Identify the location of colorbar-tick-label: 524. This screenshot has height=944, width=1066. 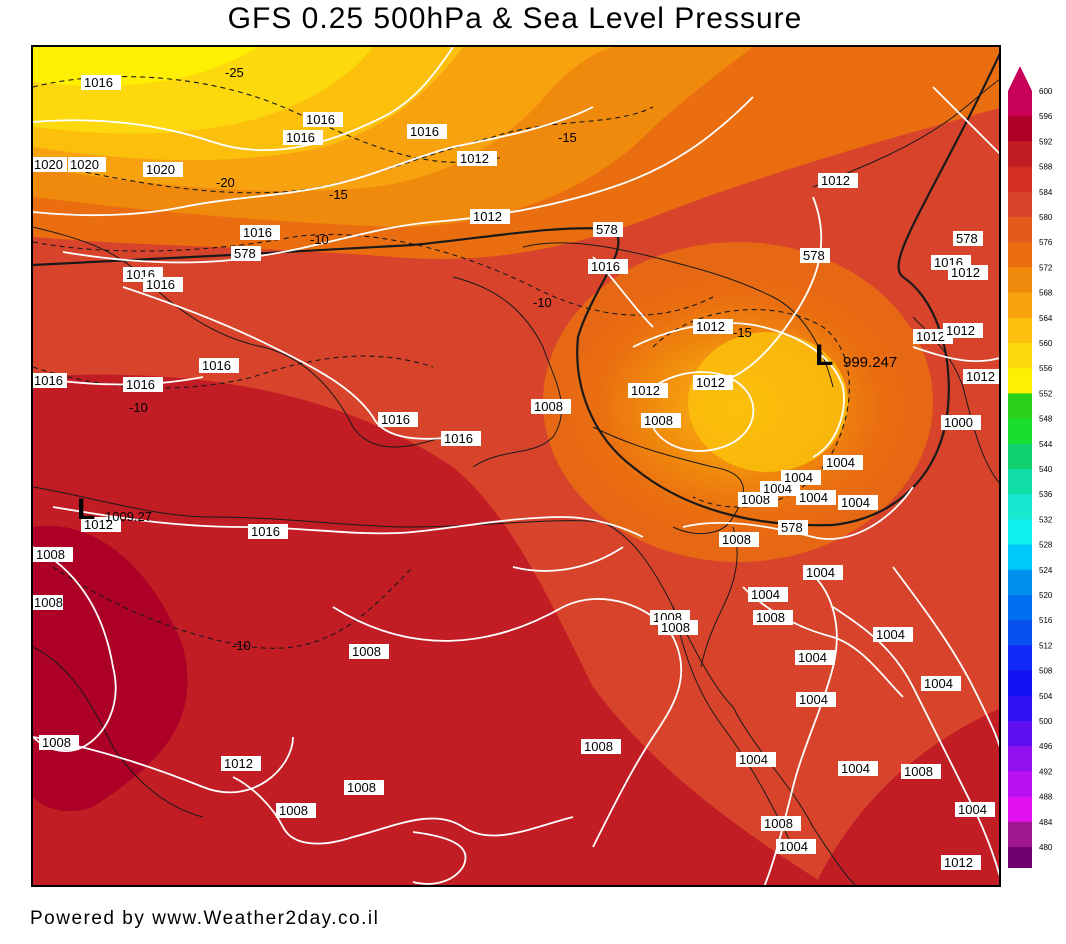
(1046, 570).